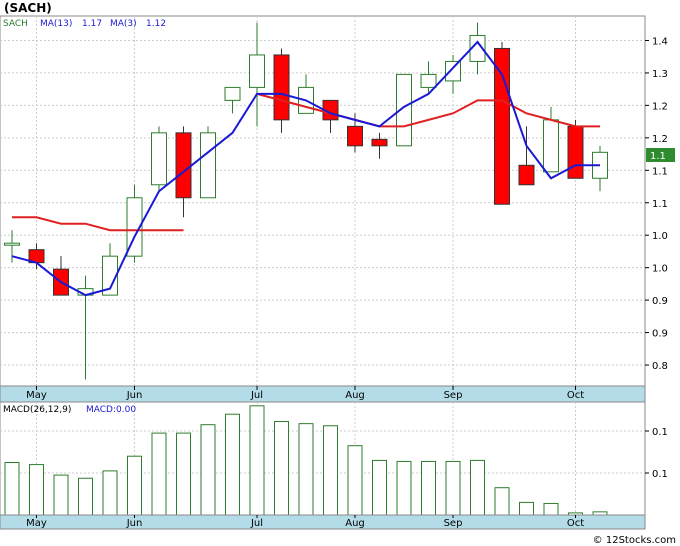 The width and height of the screenshot is (680, 546). What do you see at coordinates (256, 395) in the screenshot?
I see `price-month-label: Jul` at bounding box center [256, 395].